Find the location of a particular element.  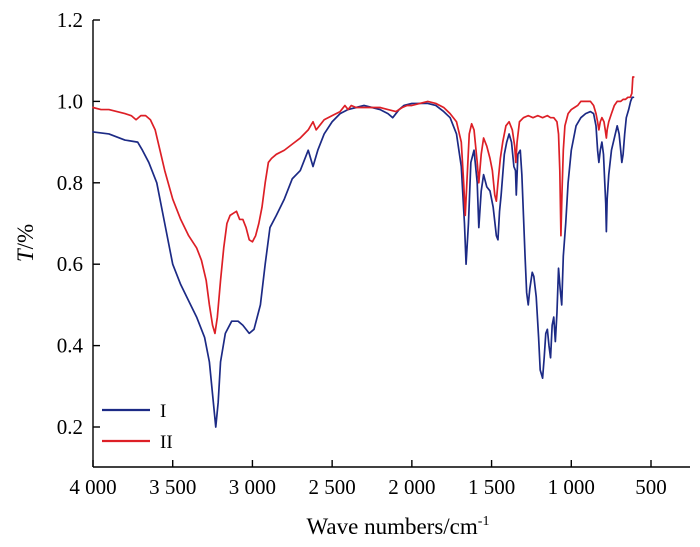

x-tick-label: 1 000 is located at coordinates (571, 487).